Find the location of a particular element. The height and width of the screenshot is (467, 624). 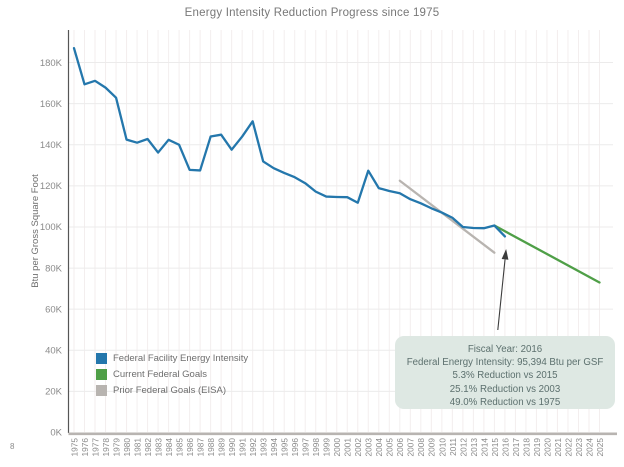

tooltip-line-vs-2015: 5.3% Reduction vs 2015 is located at coordinates (505, 376).